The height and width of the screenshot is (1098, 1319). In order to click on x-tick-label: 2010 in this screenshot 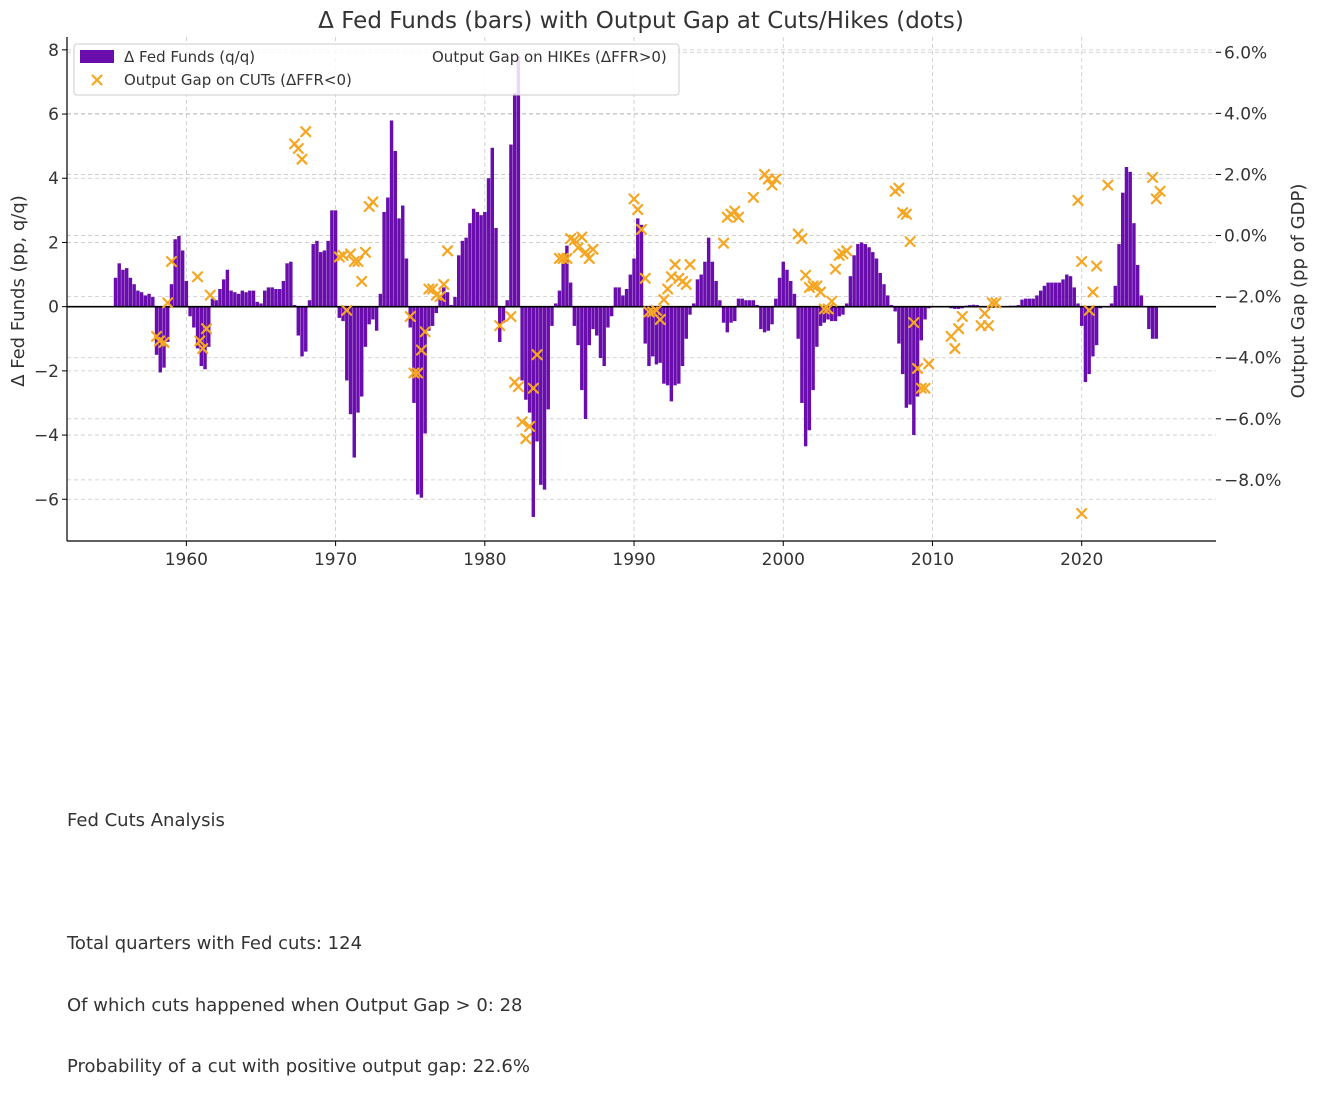, I will do `click(932, 560)`.